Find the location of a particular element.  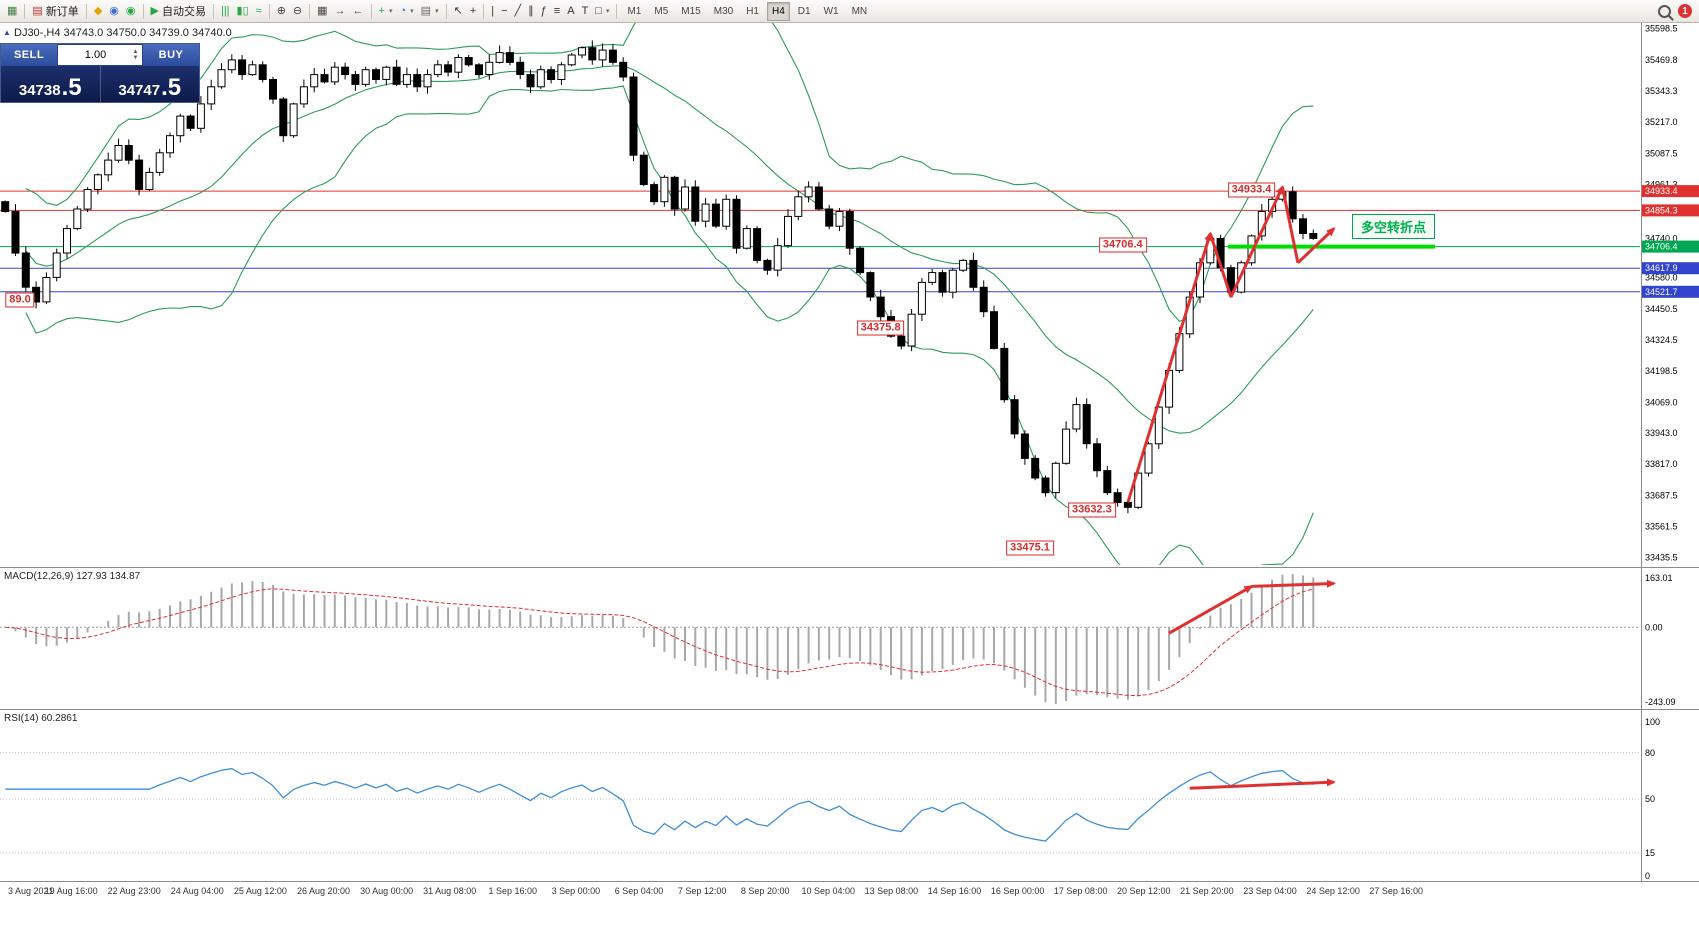

template-icon: ▤ ▾ is located at coordinates (430, 11).